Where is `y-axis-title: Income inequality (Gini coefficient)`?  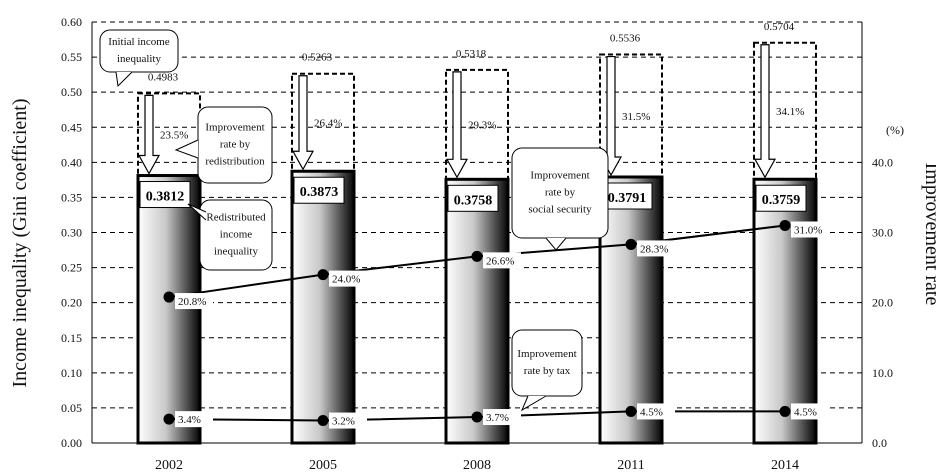
y-axis-title: Income inequality (Gini coefficient) is located at coordinates (20, 243).